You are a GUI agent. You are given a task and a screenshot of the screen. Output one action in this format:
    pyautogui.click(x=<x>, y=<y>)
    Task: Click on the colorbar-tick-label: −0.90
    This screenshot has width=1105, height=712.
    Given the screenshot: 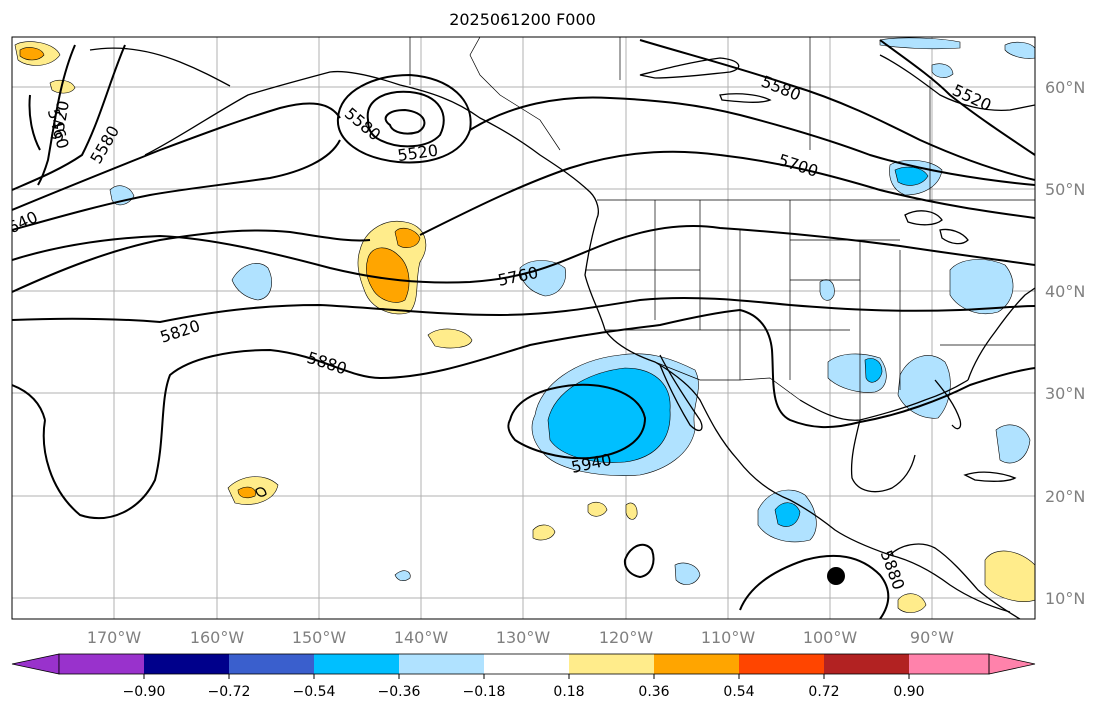 What is the action you would take?
    pyautogui.click(x=144, y=692)
    